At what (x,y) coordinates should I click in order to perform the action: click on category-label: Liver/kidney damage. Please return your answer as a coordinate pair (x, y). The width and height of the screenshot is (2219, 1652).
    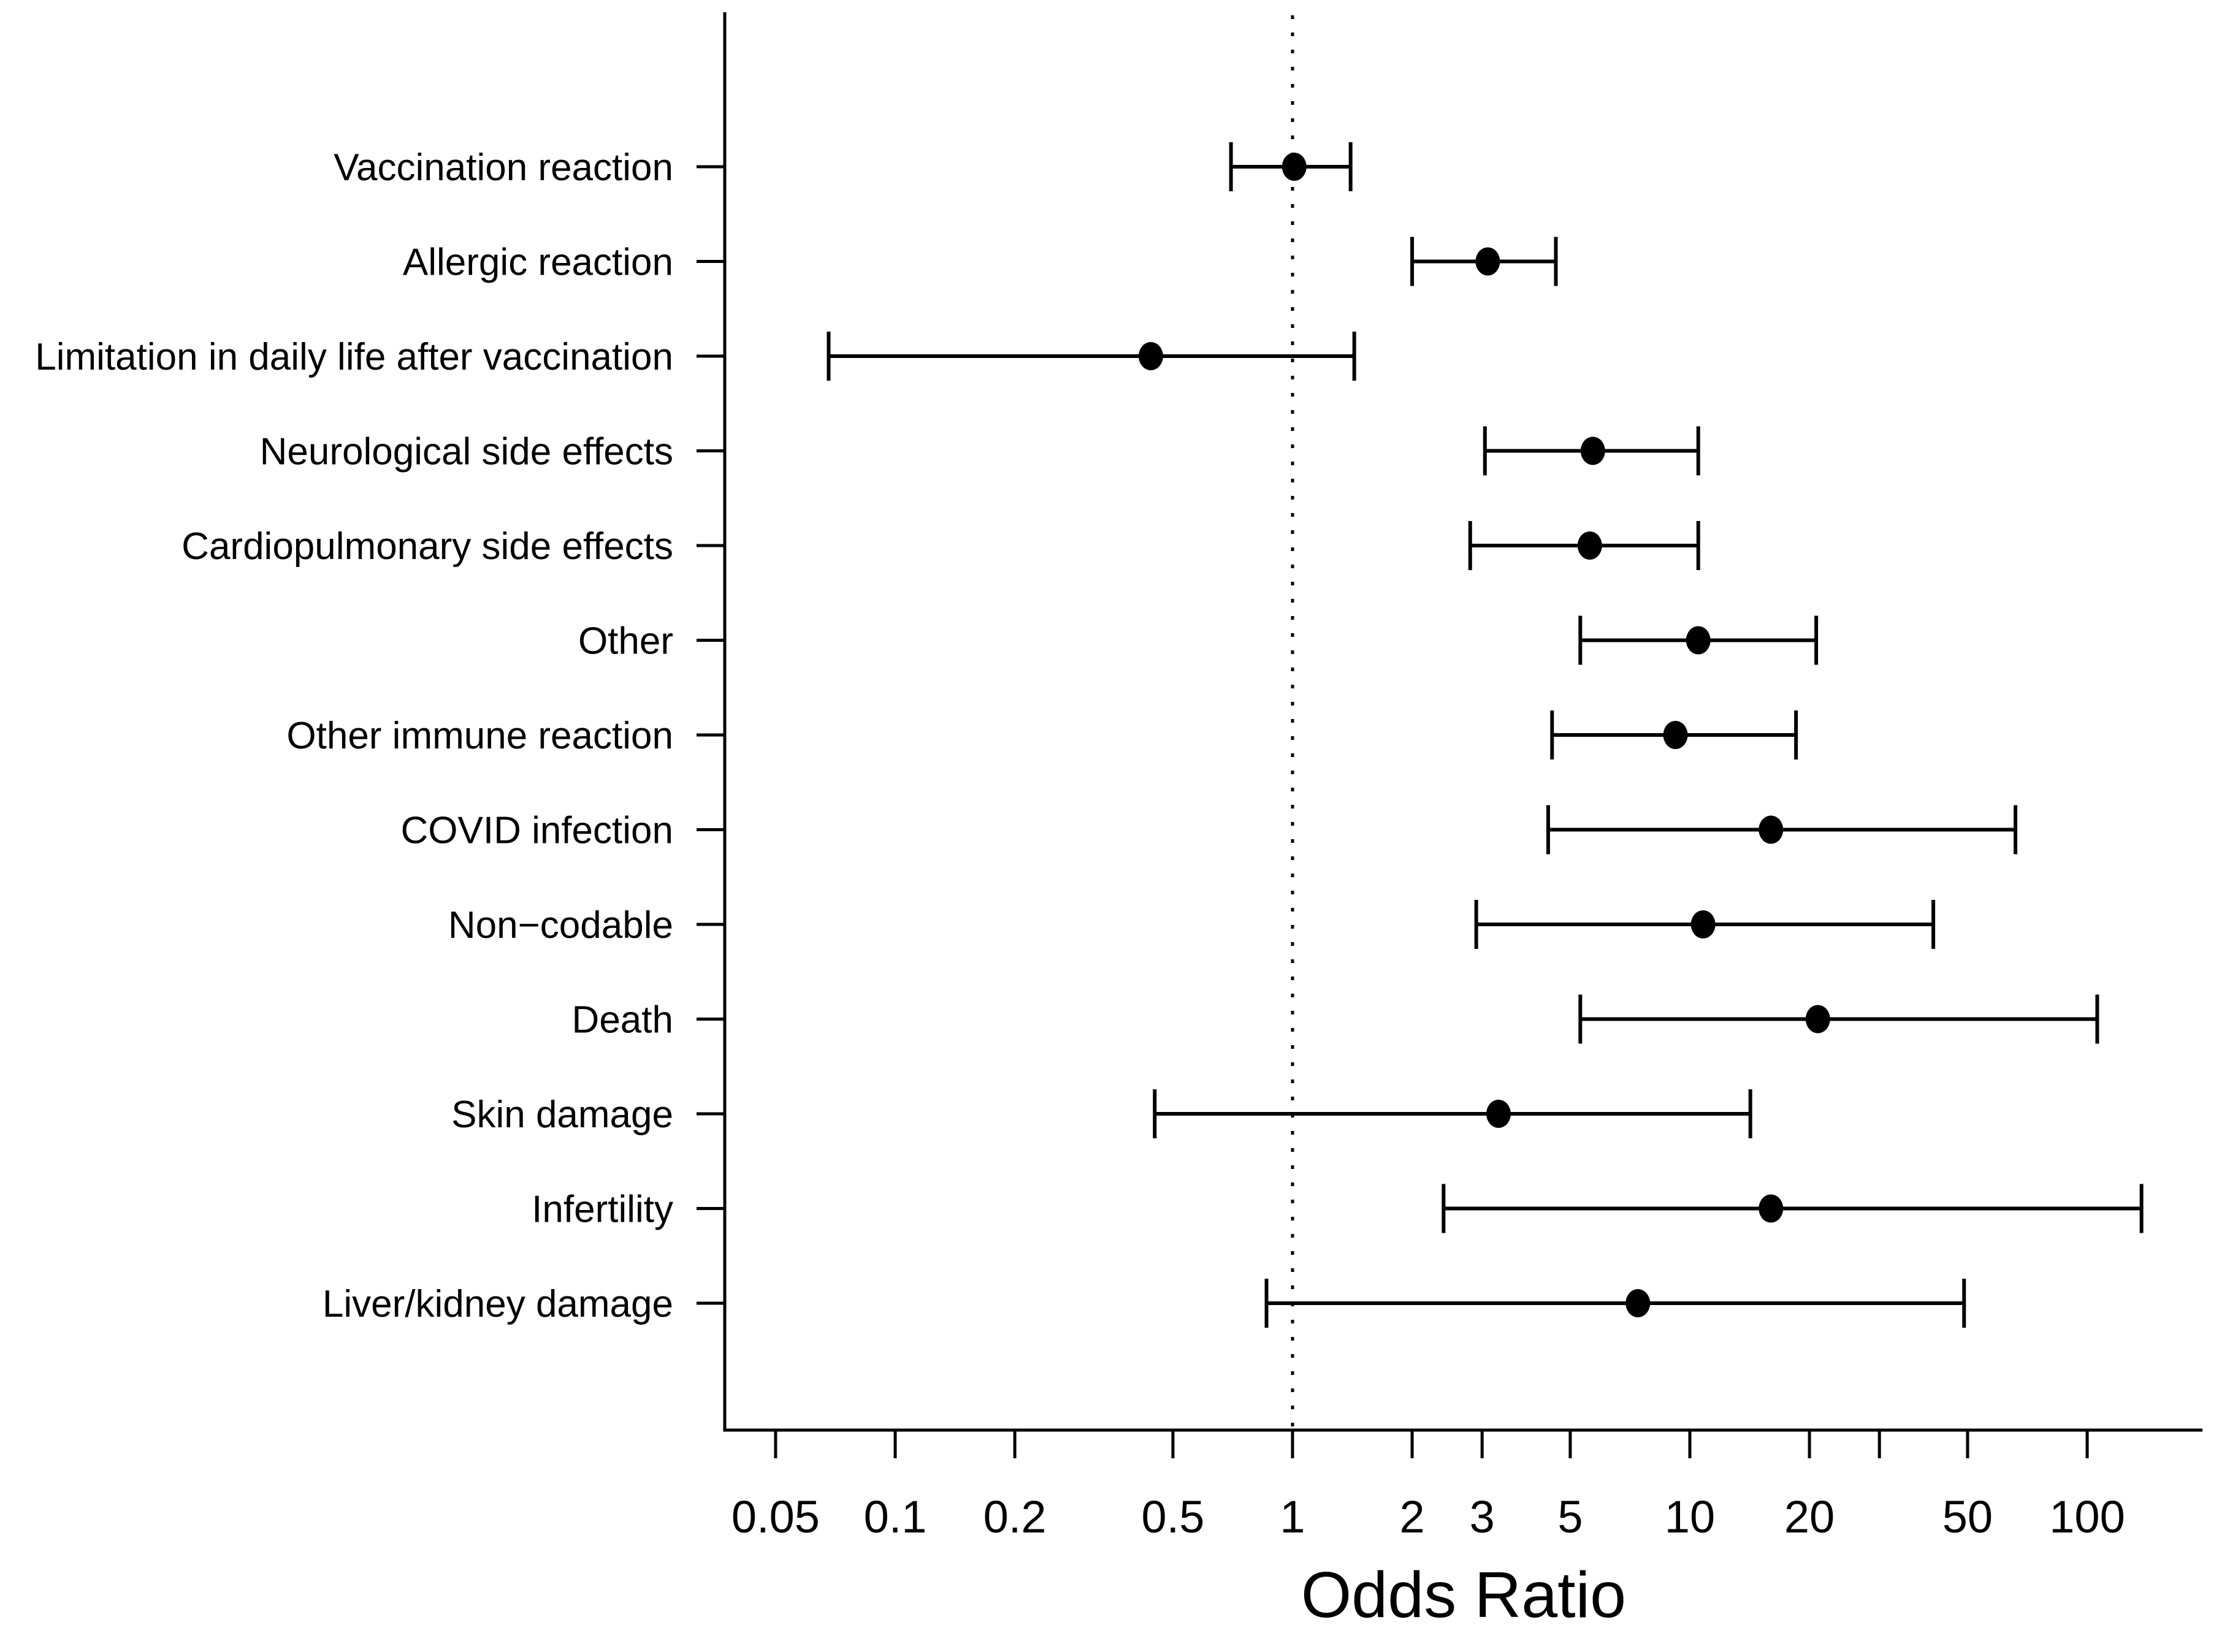
    Looking at the image, I should click on (498, 1304).